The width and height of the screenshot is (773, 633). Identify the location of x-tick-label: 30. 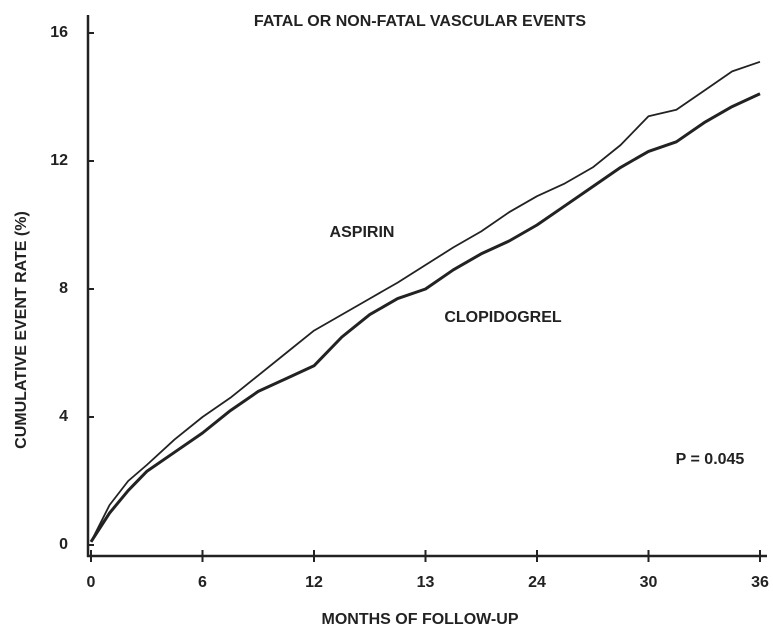
(649, 582).